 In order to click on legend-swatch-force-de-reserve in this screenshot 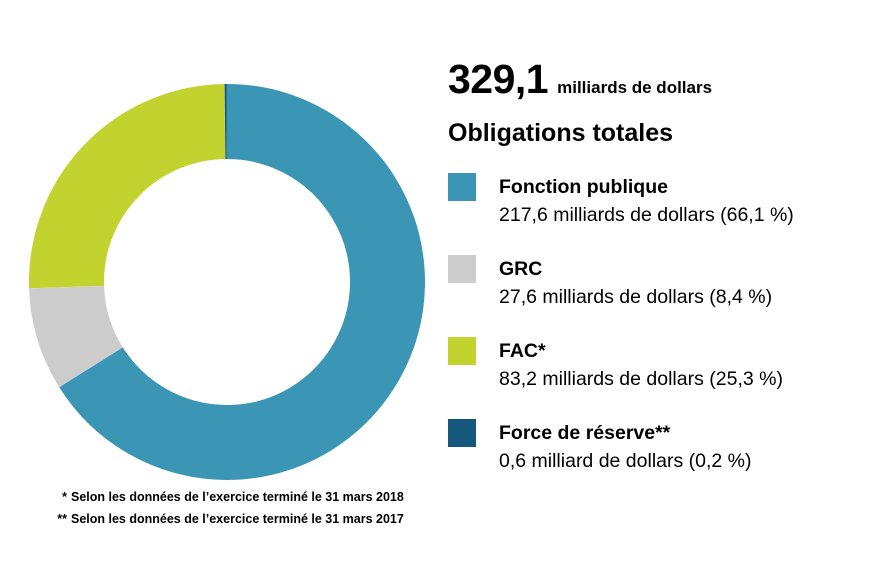, I will do `click(462, 433)`.